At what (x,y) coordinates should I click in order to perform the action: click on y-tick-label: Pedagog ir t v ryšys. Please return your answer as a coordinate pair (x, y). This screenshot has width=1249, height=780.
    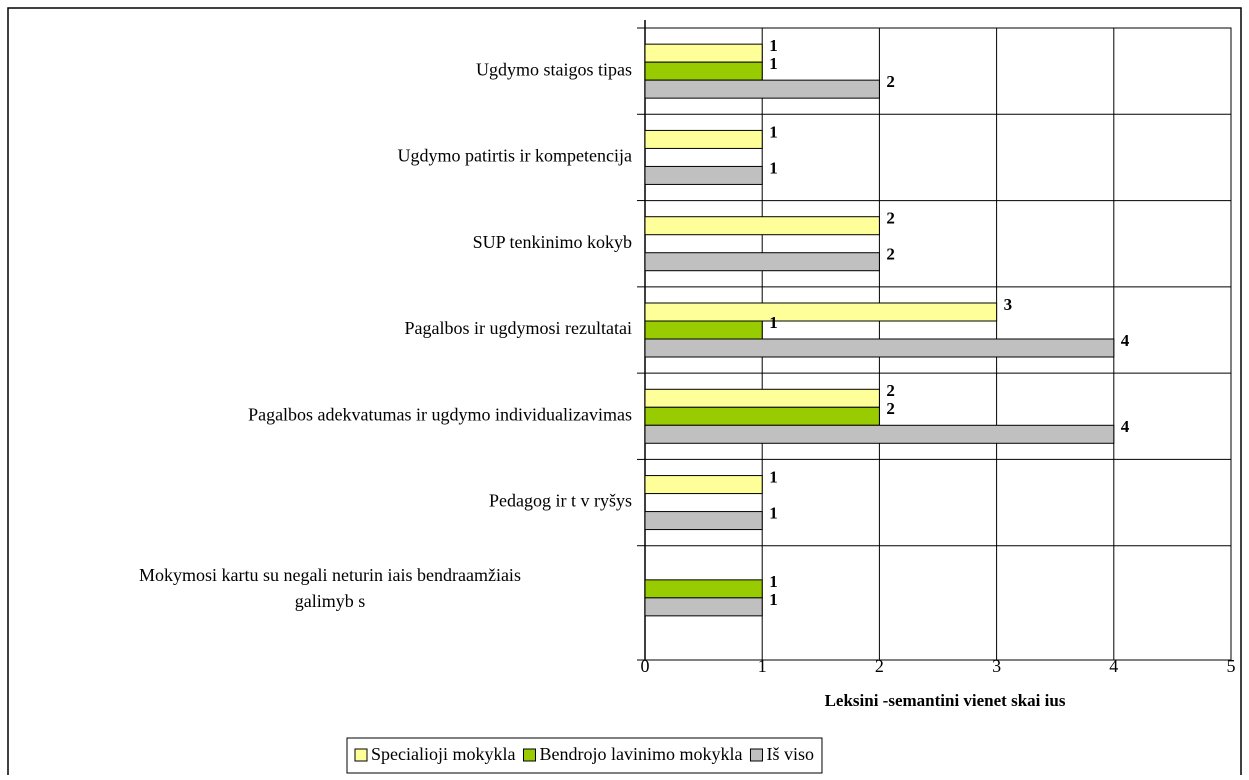
    Looking at the image, I should click on (560, 501).